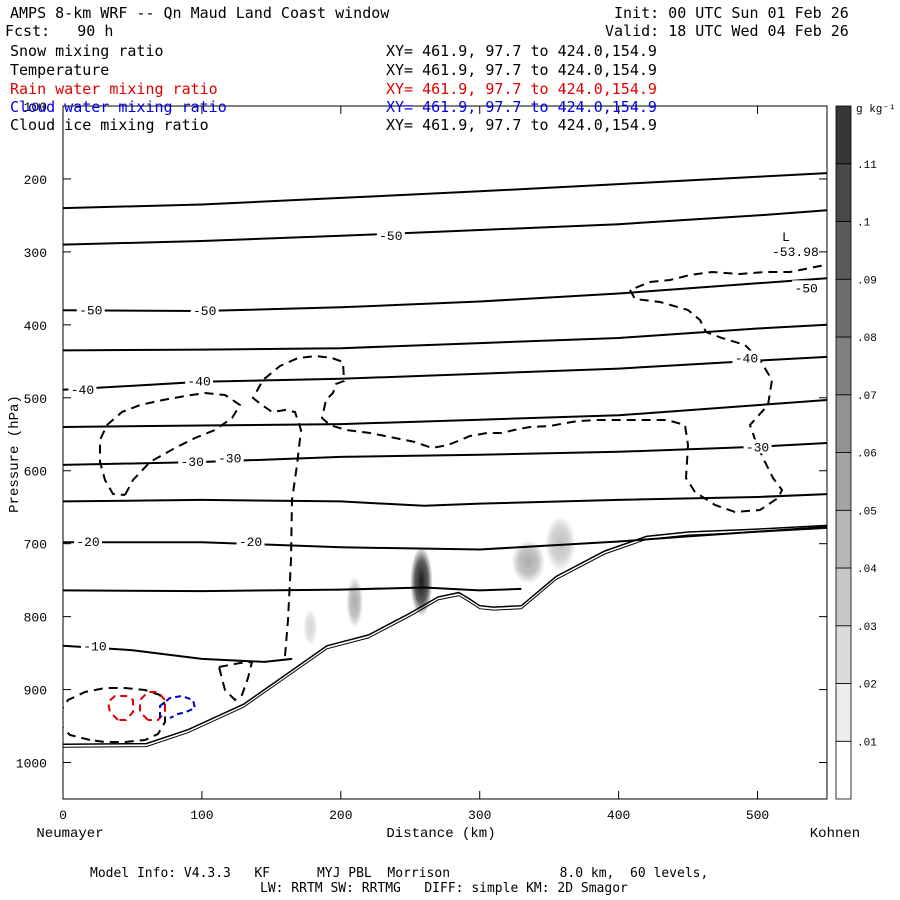 The width and height of the screenshot is (900, 900). Describe the element at coordinates (118, 107) in the screenshot. I see `field-name-cloud-water: Cloud water mixing ratio` at that location.